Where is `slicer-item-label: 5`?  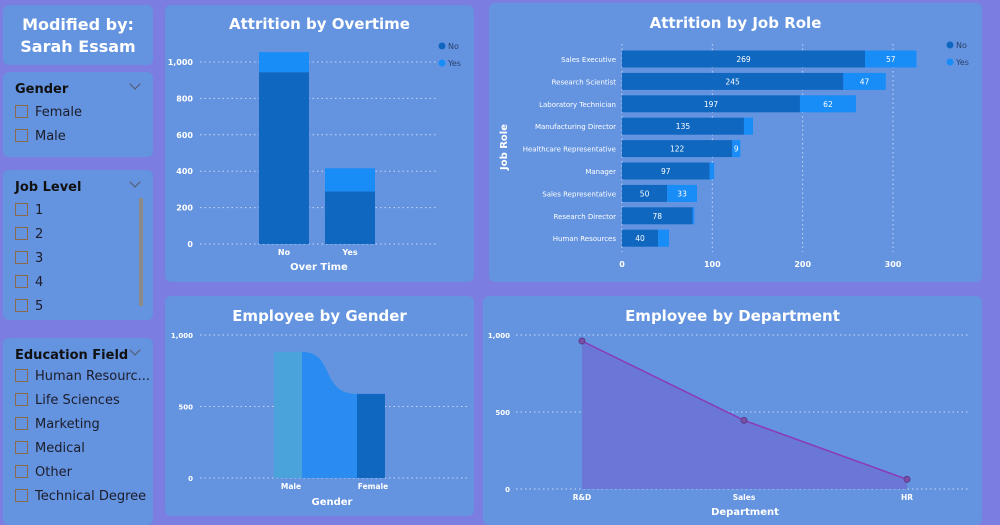 slicer-item-label: 5 is located at coordinates (39, 306).